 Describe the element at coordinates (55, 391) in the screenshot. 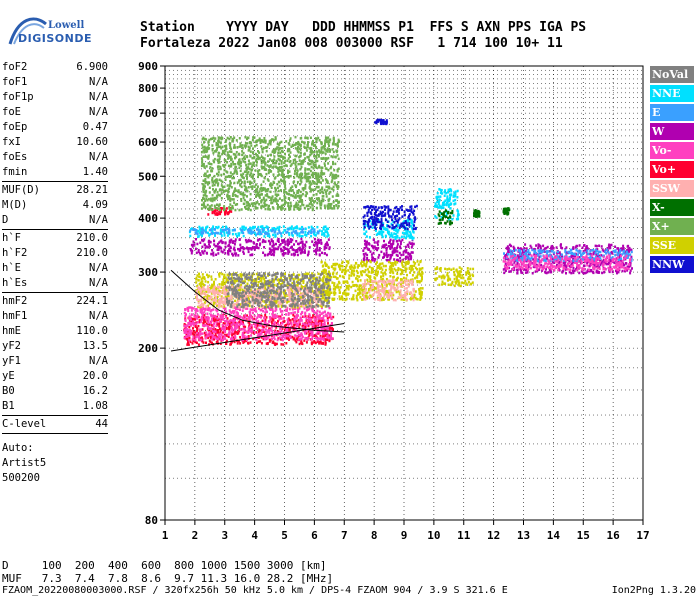

I see `param-row-b0: B0 16.2` at that location.